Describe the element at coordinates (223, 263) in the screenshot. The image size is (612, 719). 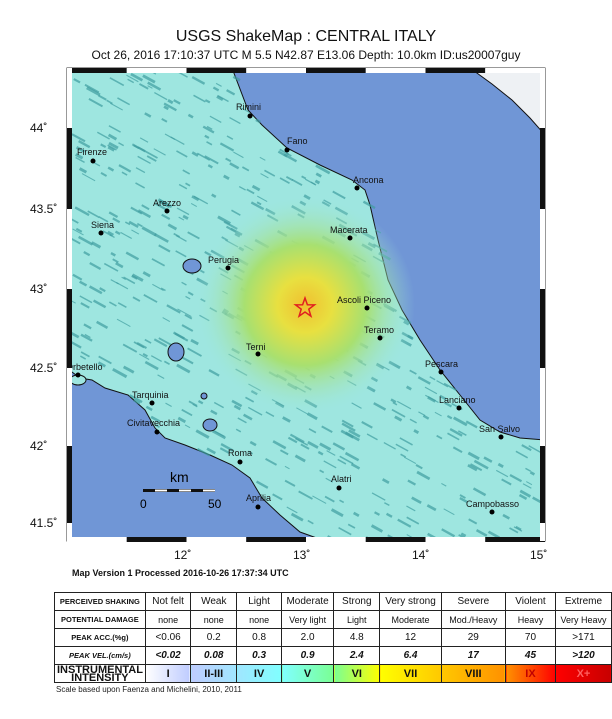
I see `city-perugia: Perugia` at that location.